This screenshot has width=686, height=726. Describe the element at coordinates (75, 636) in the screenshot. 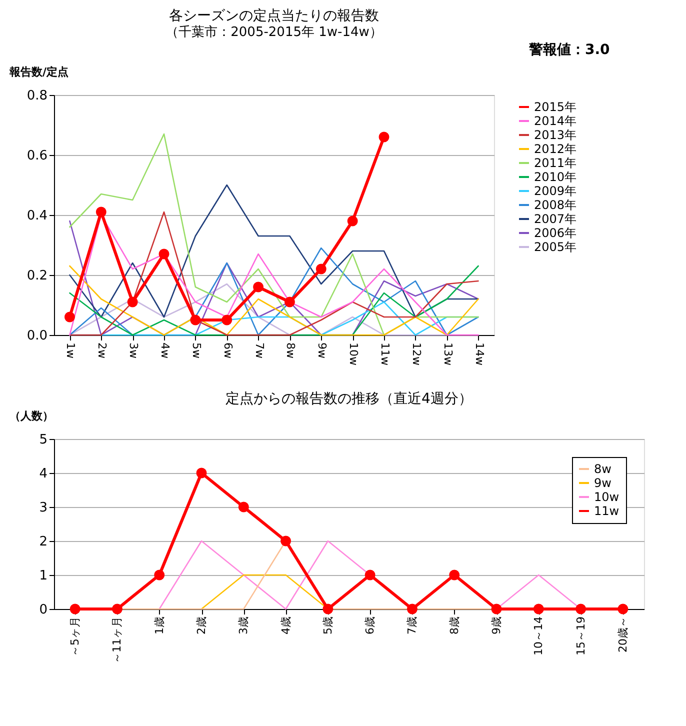

I see `x-tick-label: ～5ヶ月` at that location.